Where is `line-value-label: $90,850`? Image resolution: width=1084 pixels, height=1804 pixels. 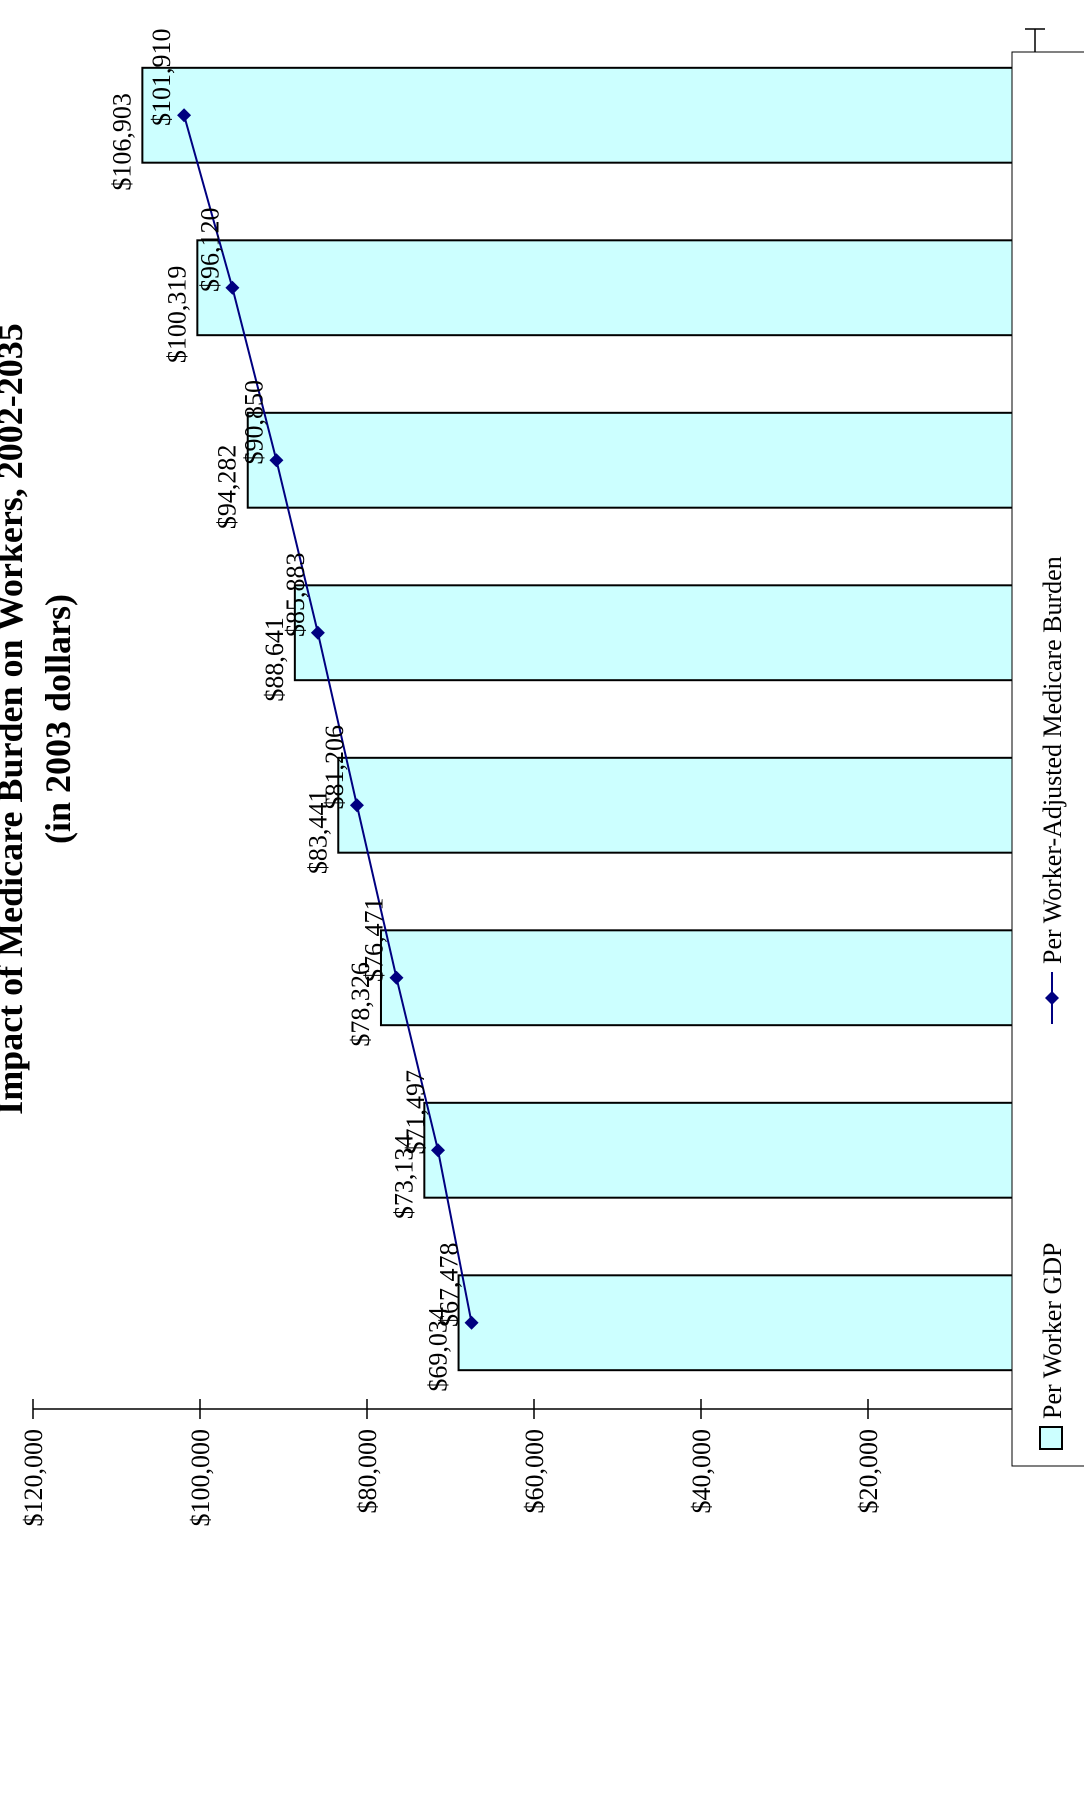
line-value-label: $90,850 is located at coordinates (253, 422).